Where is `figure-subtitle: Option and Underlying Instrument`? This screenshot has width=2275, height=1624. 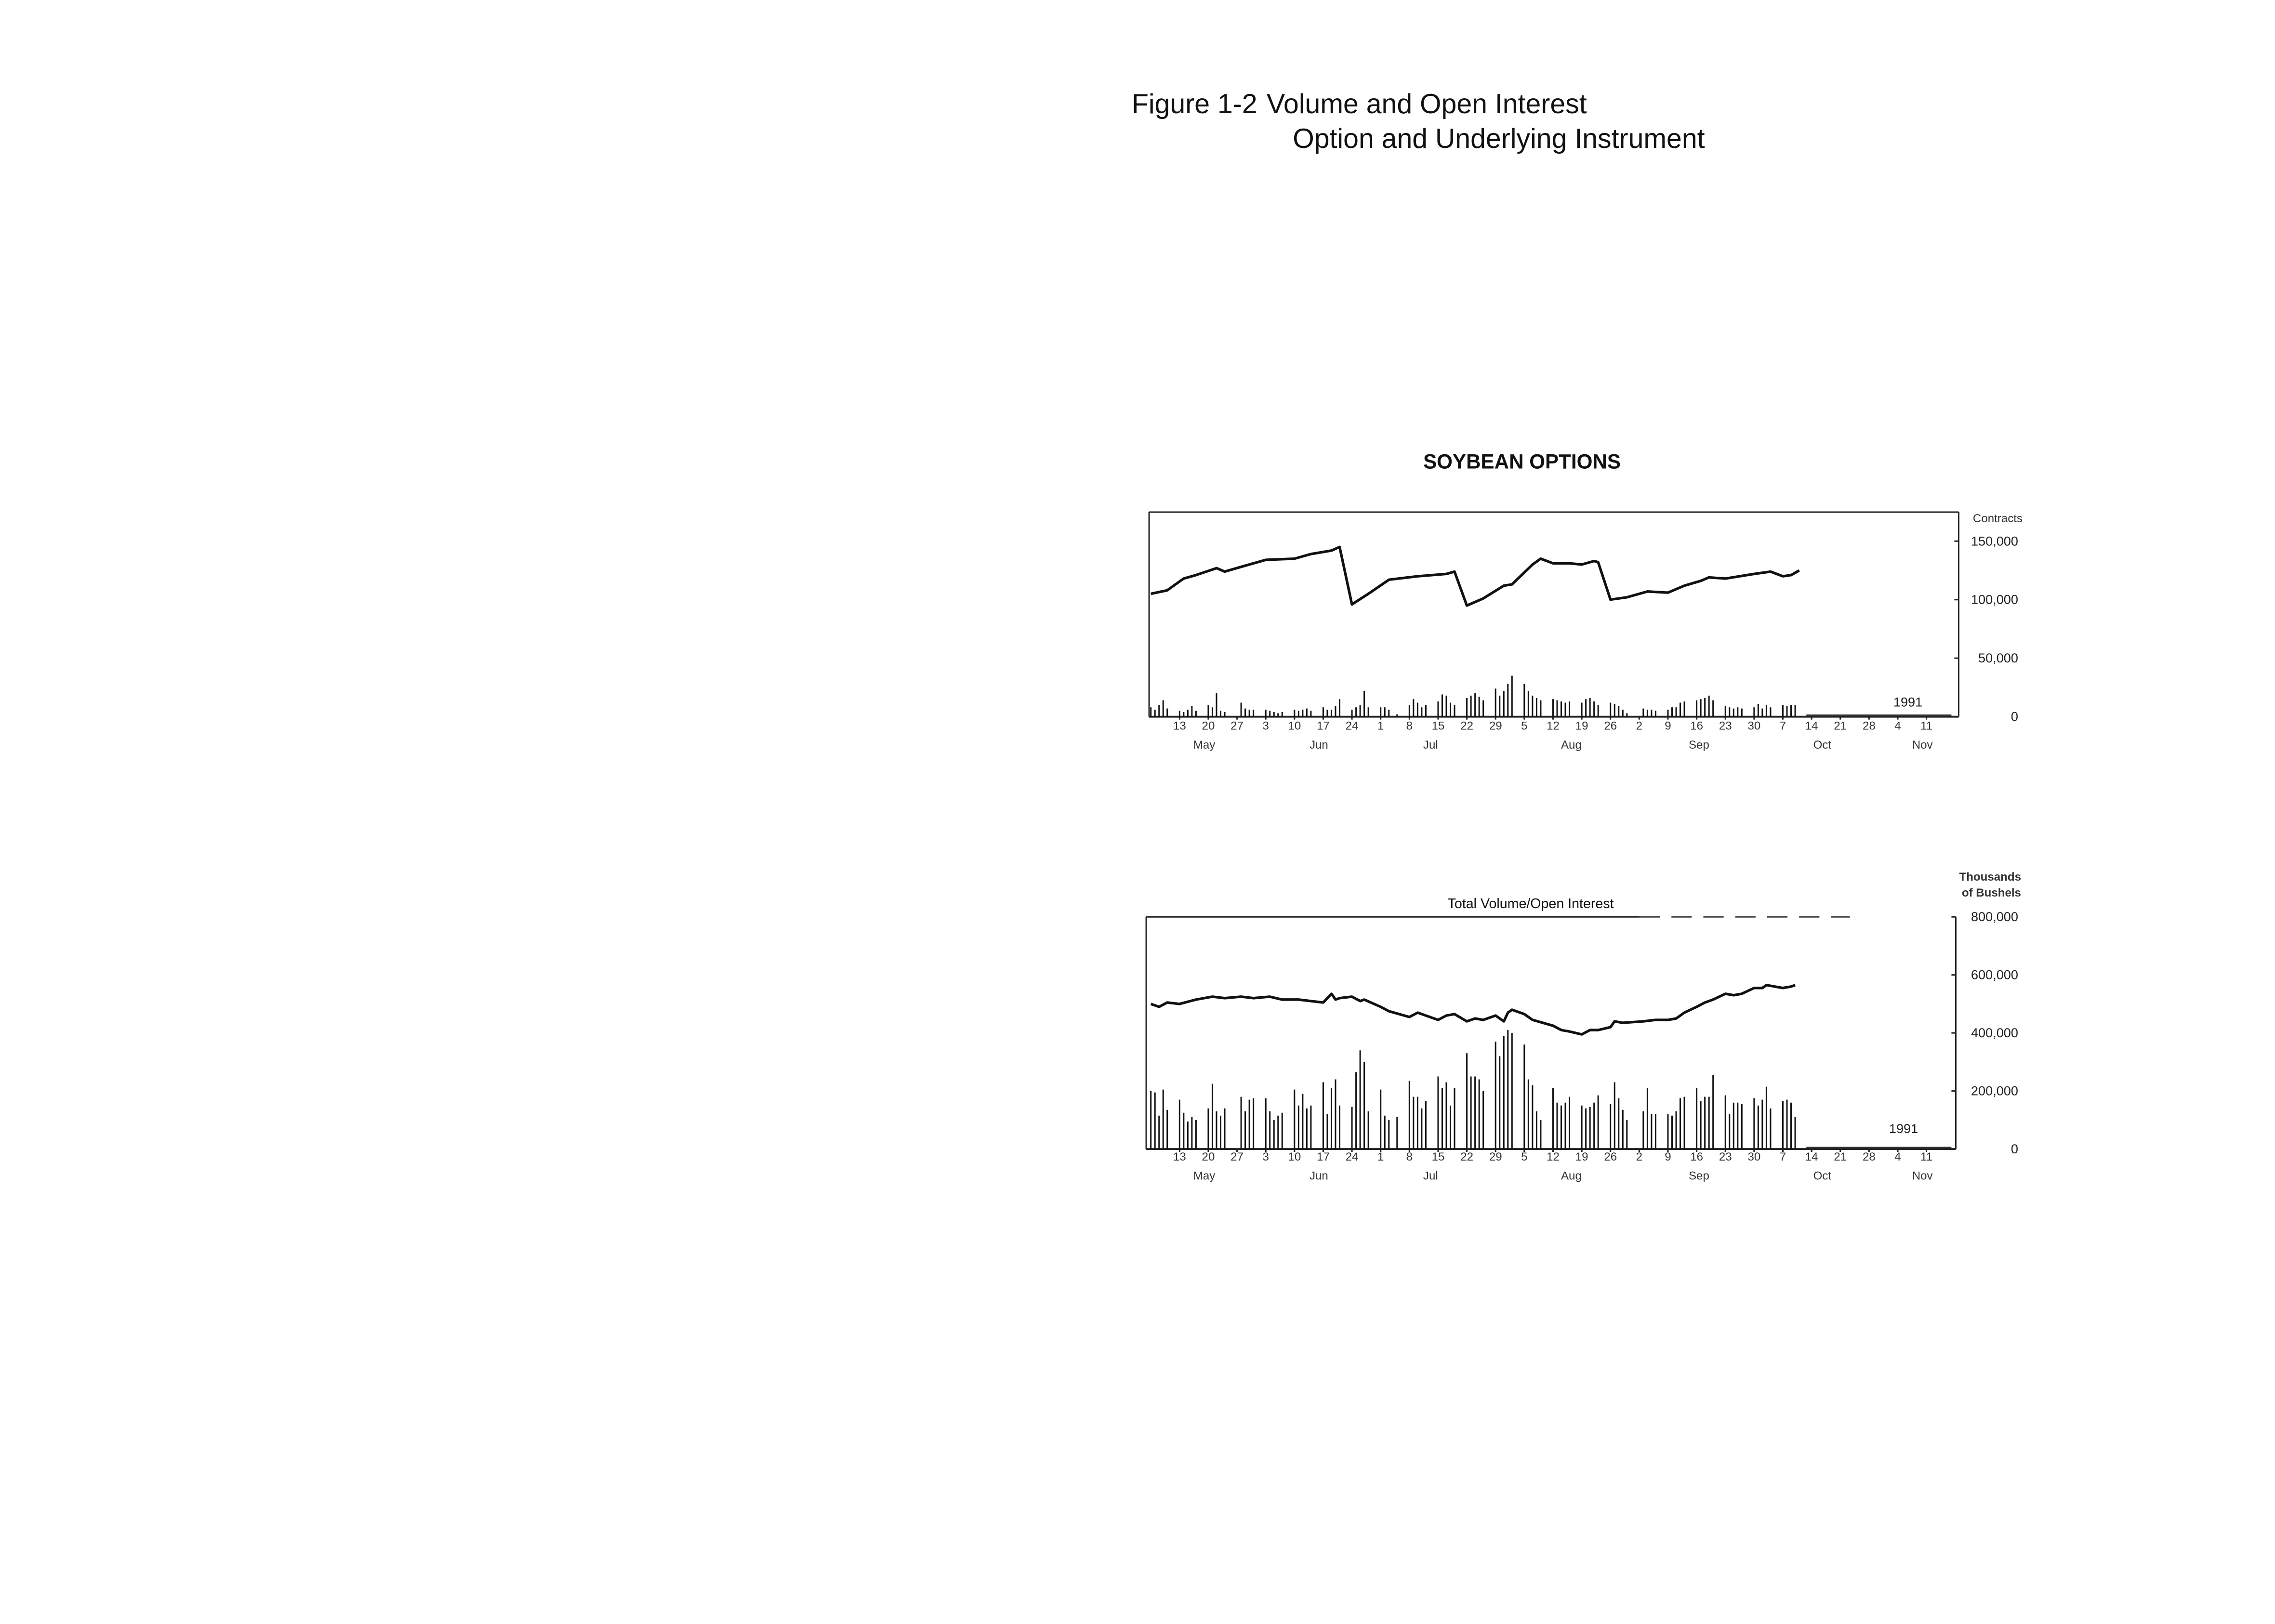 figure-subtitle: Option and Underlying Instrument is located at coordinates (1499, 138).